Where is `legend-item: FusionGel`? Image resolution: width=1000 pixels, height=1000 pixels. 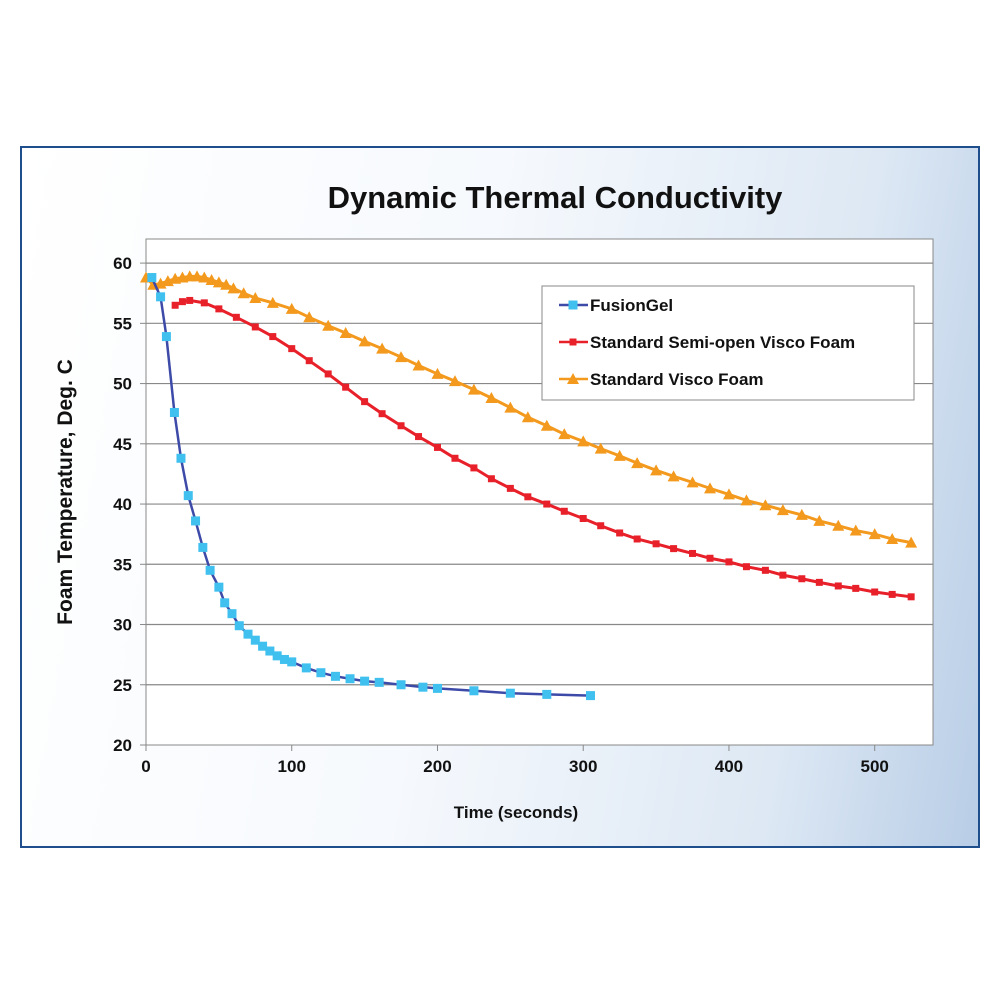 legend-item: FusionGel is located at coordinates (616, 305).